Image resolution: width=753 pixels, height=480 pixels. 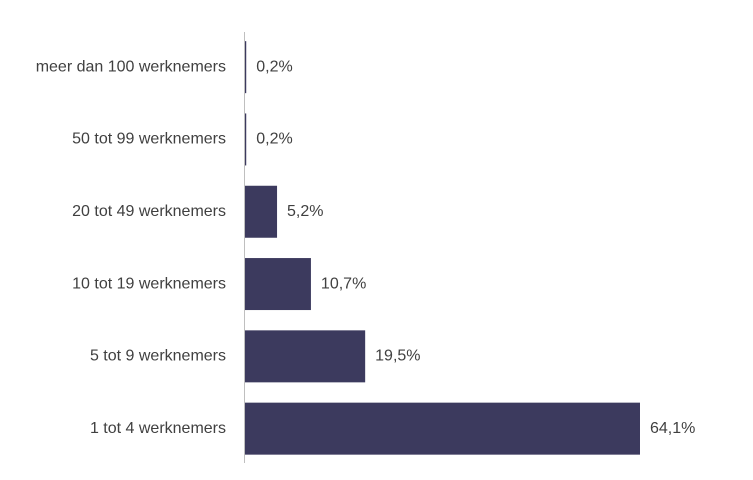 What do you see at coordinates (149, 283) in the screenshot?
I see `category-label: 10 tot 19 werknemers` at bounding box center [149, 283].